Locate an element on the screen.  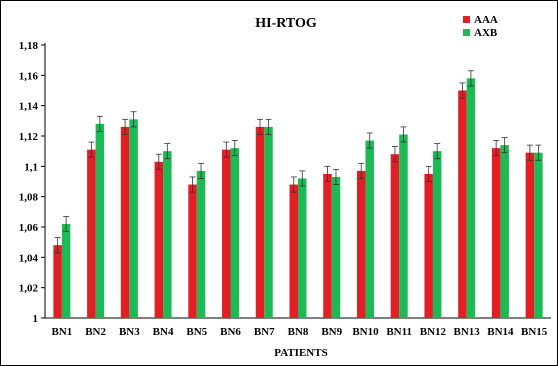
x-tick-label: BN8 is located at coordinates (298, 332).